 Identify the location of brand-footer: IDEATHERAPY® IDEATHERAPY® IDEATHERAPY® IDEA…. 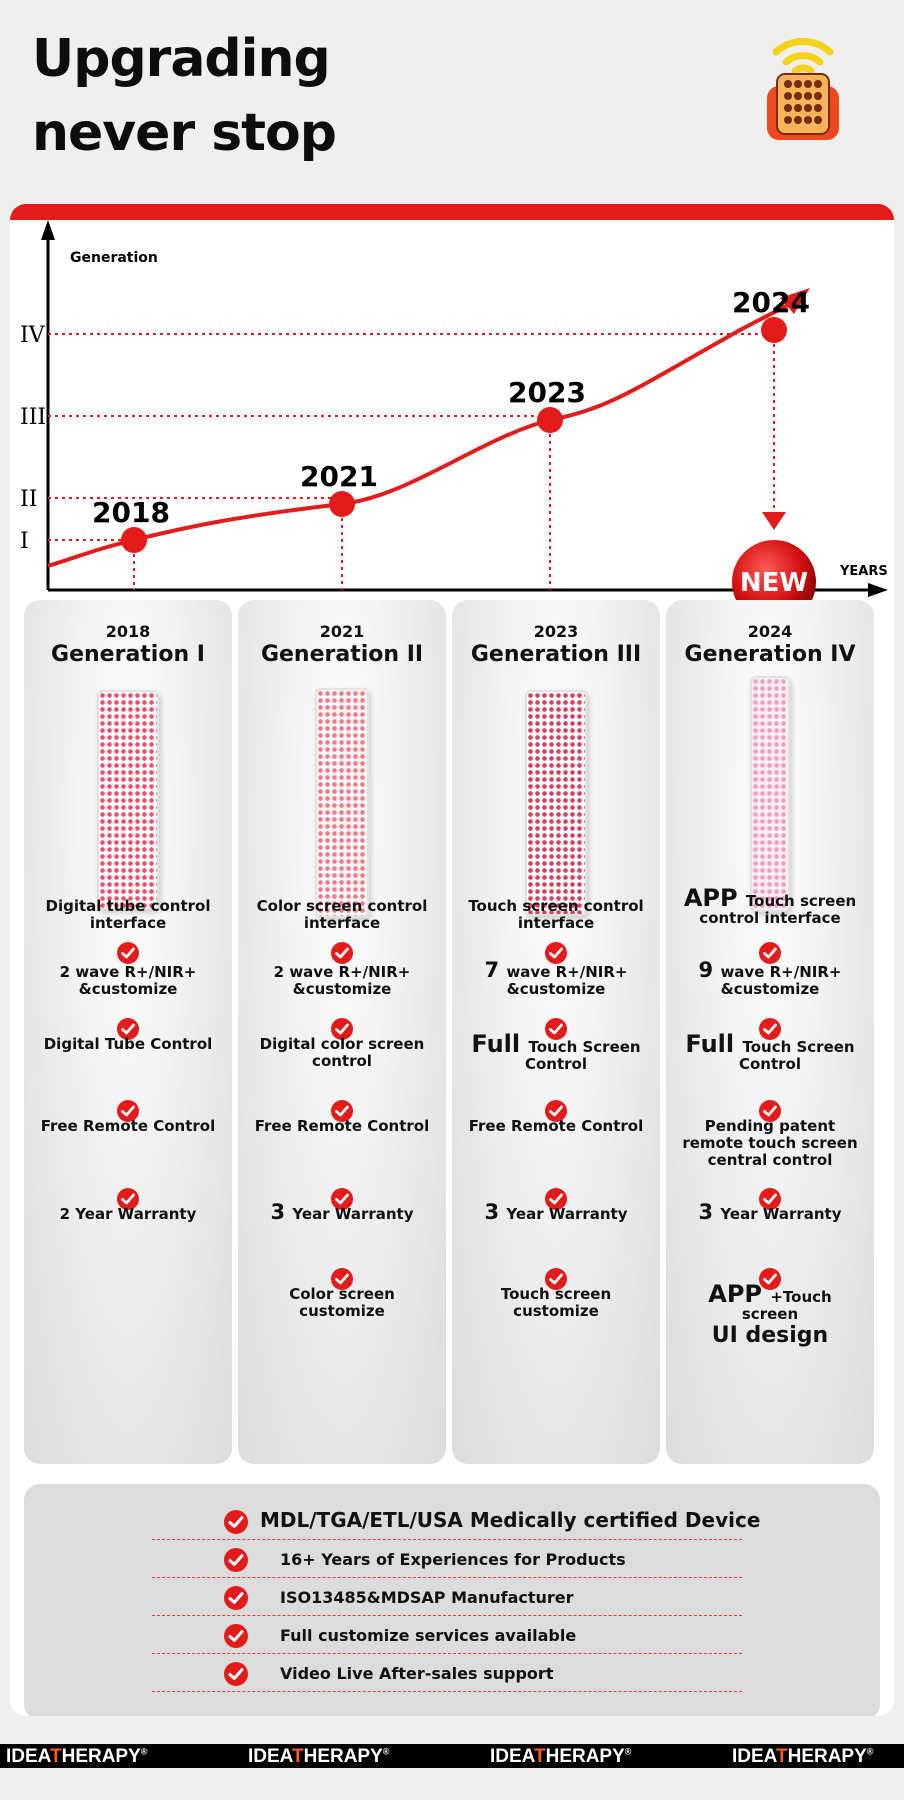
(452, 1756).